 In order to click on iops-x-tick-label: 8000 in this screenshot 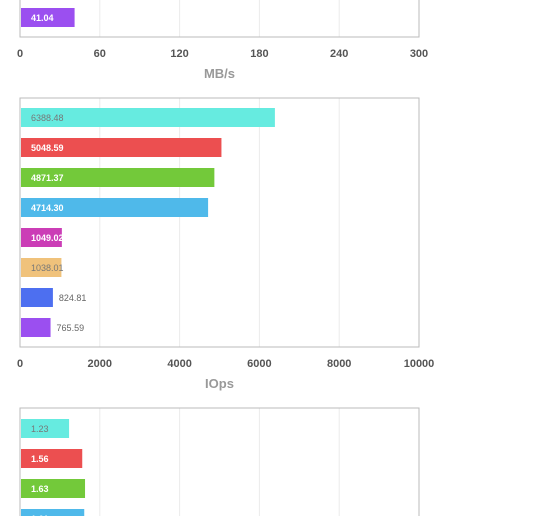, I will do `click(339, 364)`.